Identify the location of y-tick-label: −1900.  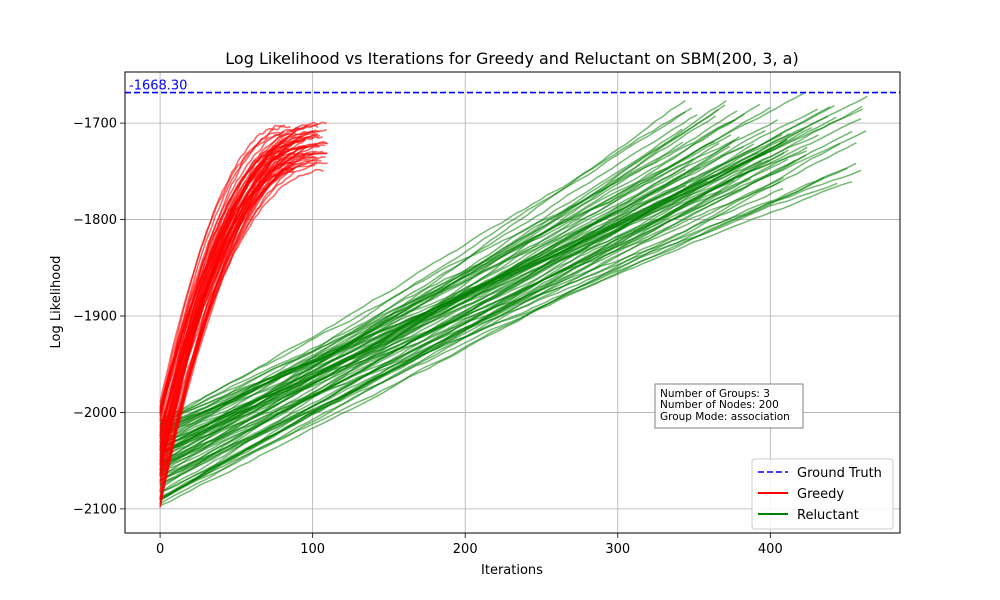
(95, 317).